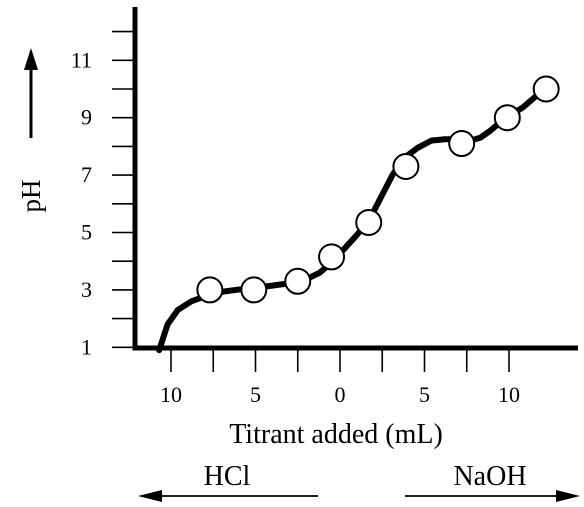  I want to click on naoh-arrow-head, so click(568, 496).